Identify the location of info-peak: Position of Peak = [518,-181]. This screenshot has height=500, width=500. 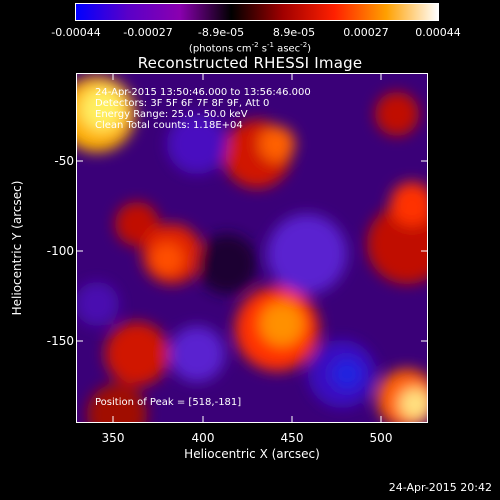
(168, 402).